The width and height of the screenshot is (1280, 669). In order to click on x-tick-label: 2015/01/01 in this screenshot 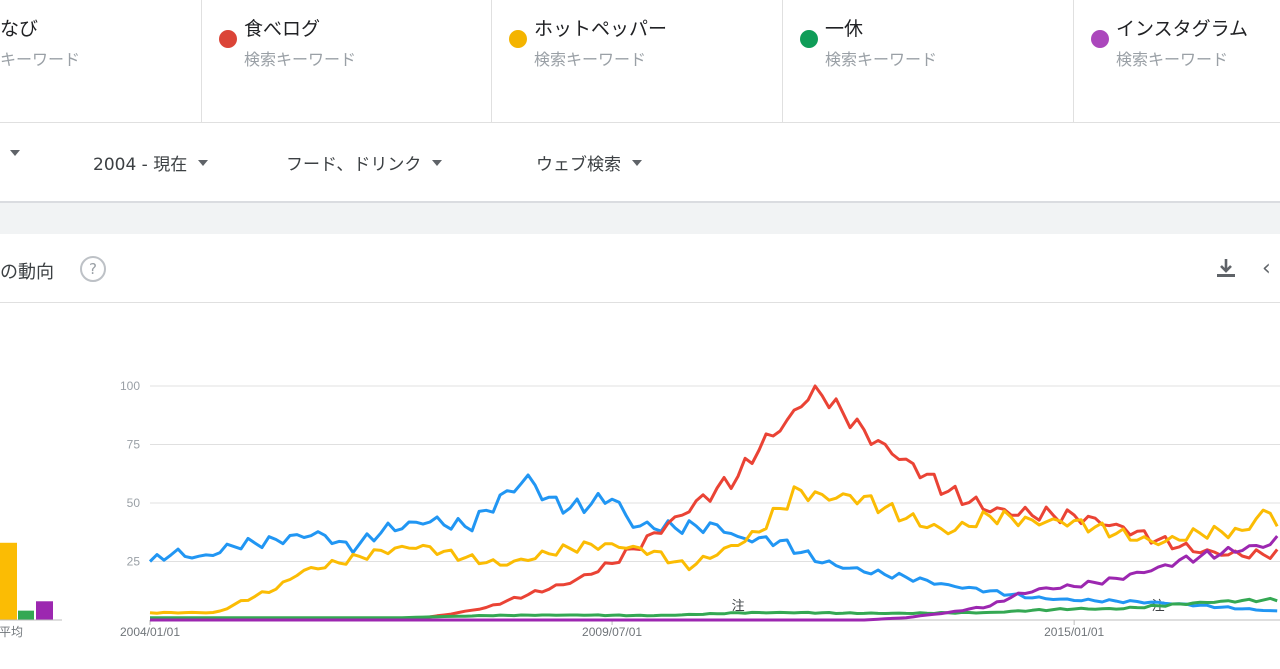, I will do `click(1074, 632)`.